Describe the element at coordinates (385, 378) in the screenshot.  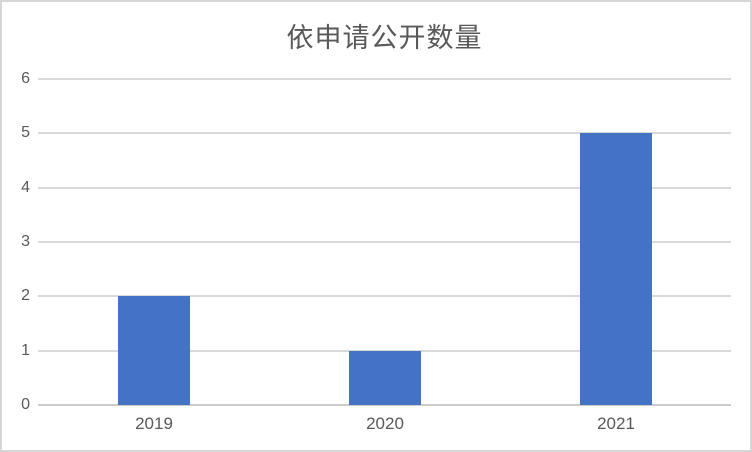
I see `bar-2020` at that location.